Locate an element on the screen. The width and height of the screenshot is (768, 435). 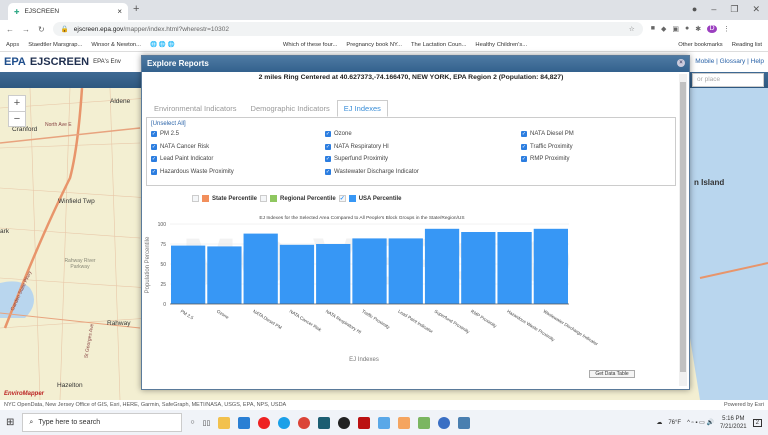
indicator-checkbox: ✓ Wastewater Discharge Indicator is located at coordinates (372, 171).